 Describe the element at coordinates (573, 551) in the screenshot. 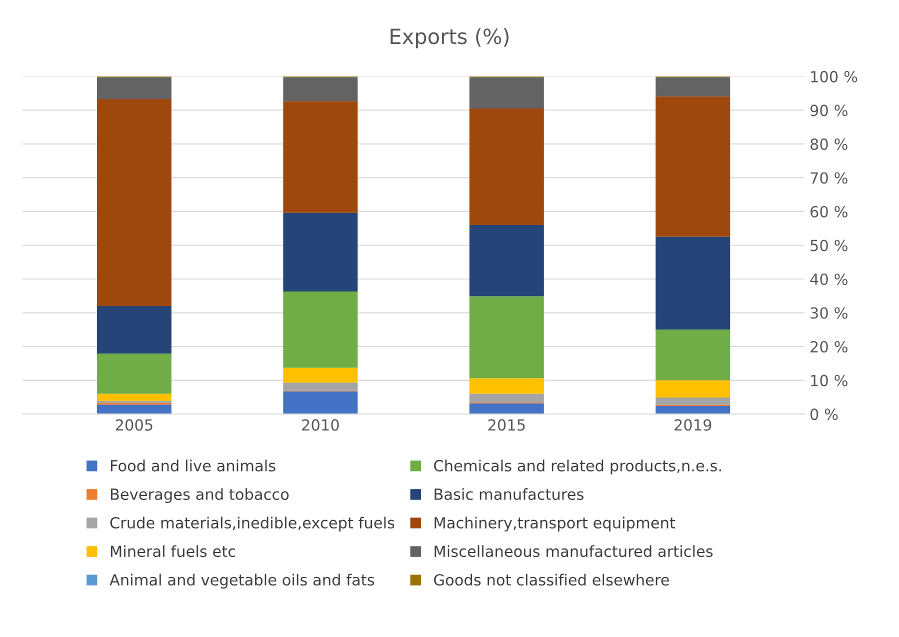

I see `legend-label: Miscellaneous manufactured articles` at that location.